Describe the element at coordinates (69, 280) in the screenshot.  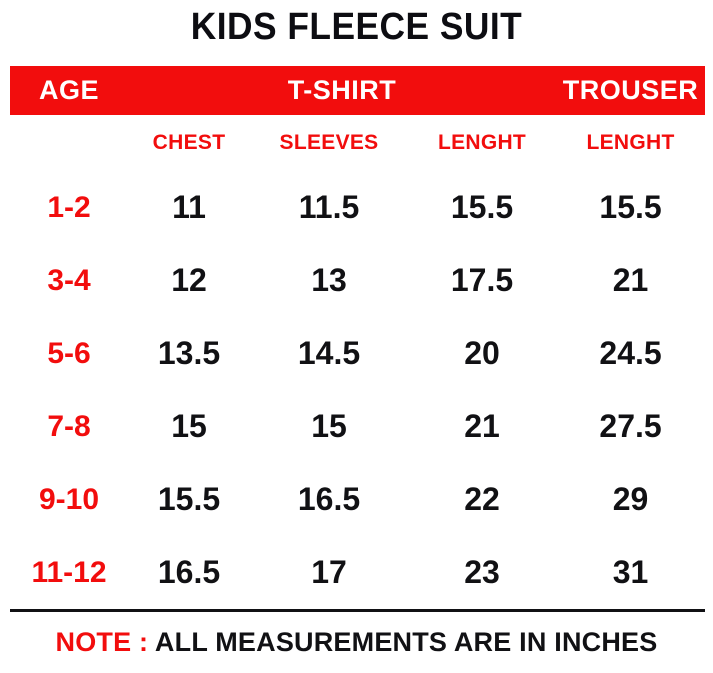
I see `cell-age: 3-4` at that location.